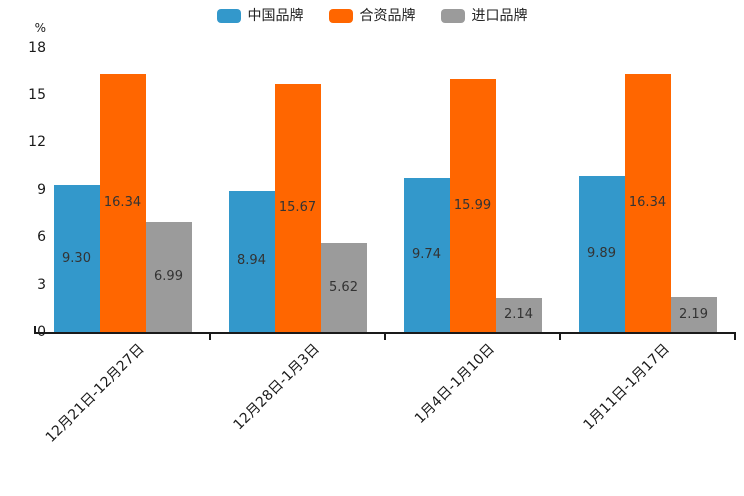 The height and width of the screenshot is (496, 744). What do you see at coordinates (454, 384) in the screenshot?
I see `x-axis-category-label: 1月4日-1月10日` at bounding box center [454, 384].